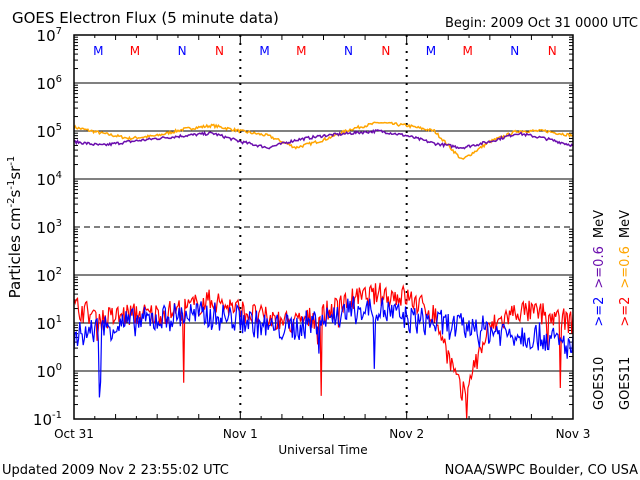 Image resolution: width=640 pixels, height=480 pixels. I want to click on legend-goes11: GOES11>=2>=0.6MeV, so click(625, 310).